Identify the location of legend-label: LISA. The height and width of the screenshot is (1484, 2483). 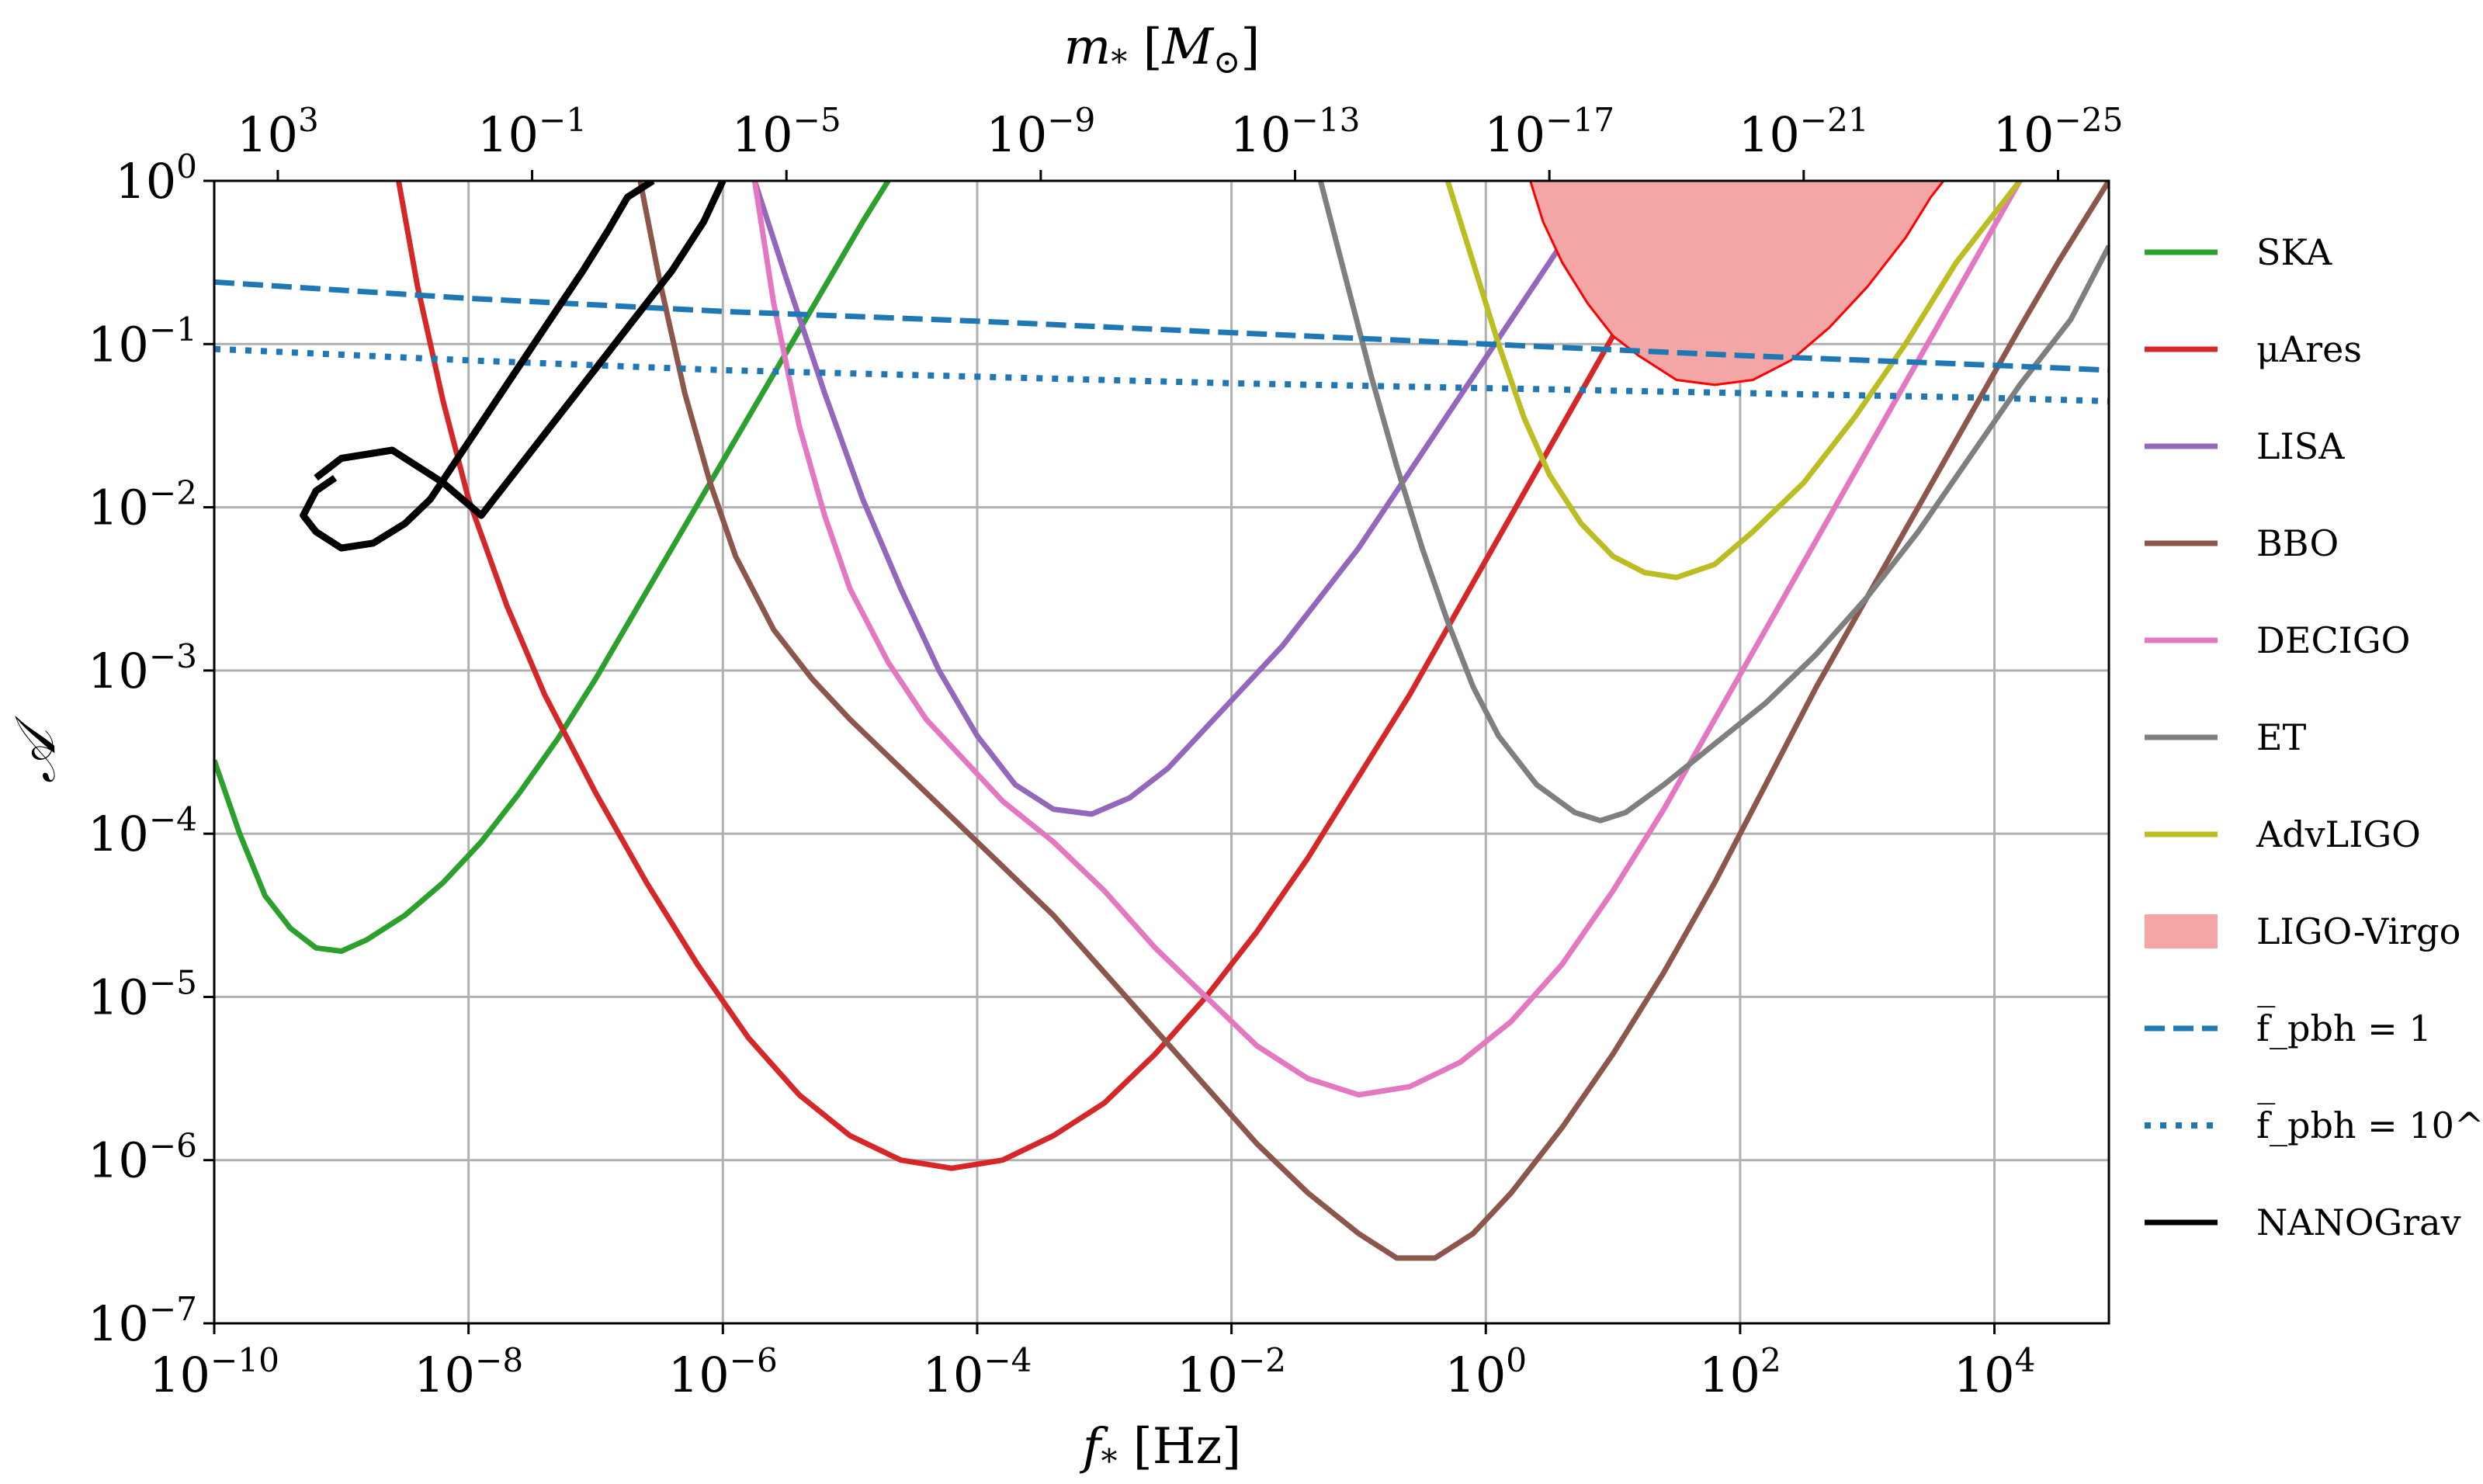
(2300, 446).